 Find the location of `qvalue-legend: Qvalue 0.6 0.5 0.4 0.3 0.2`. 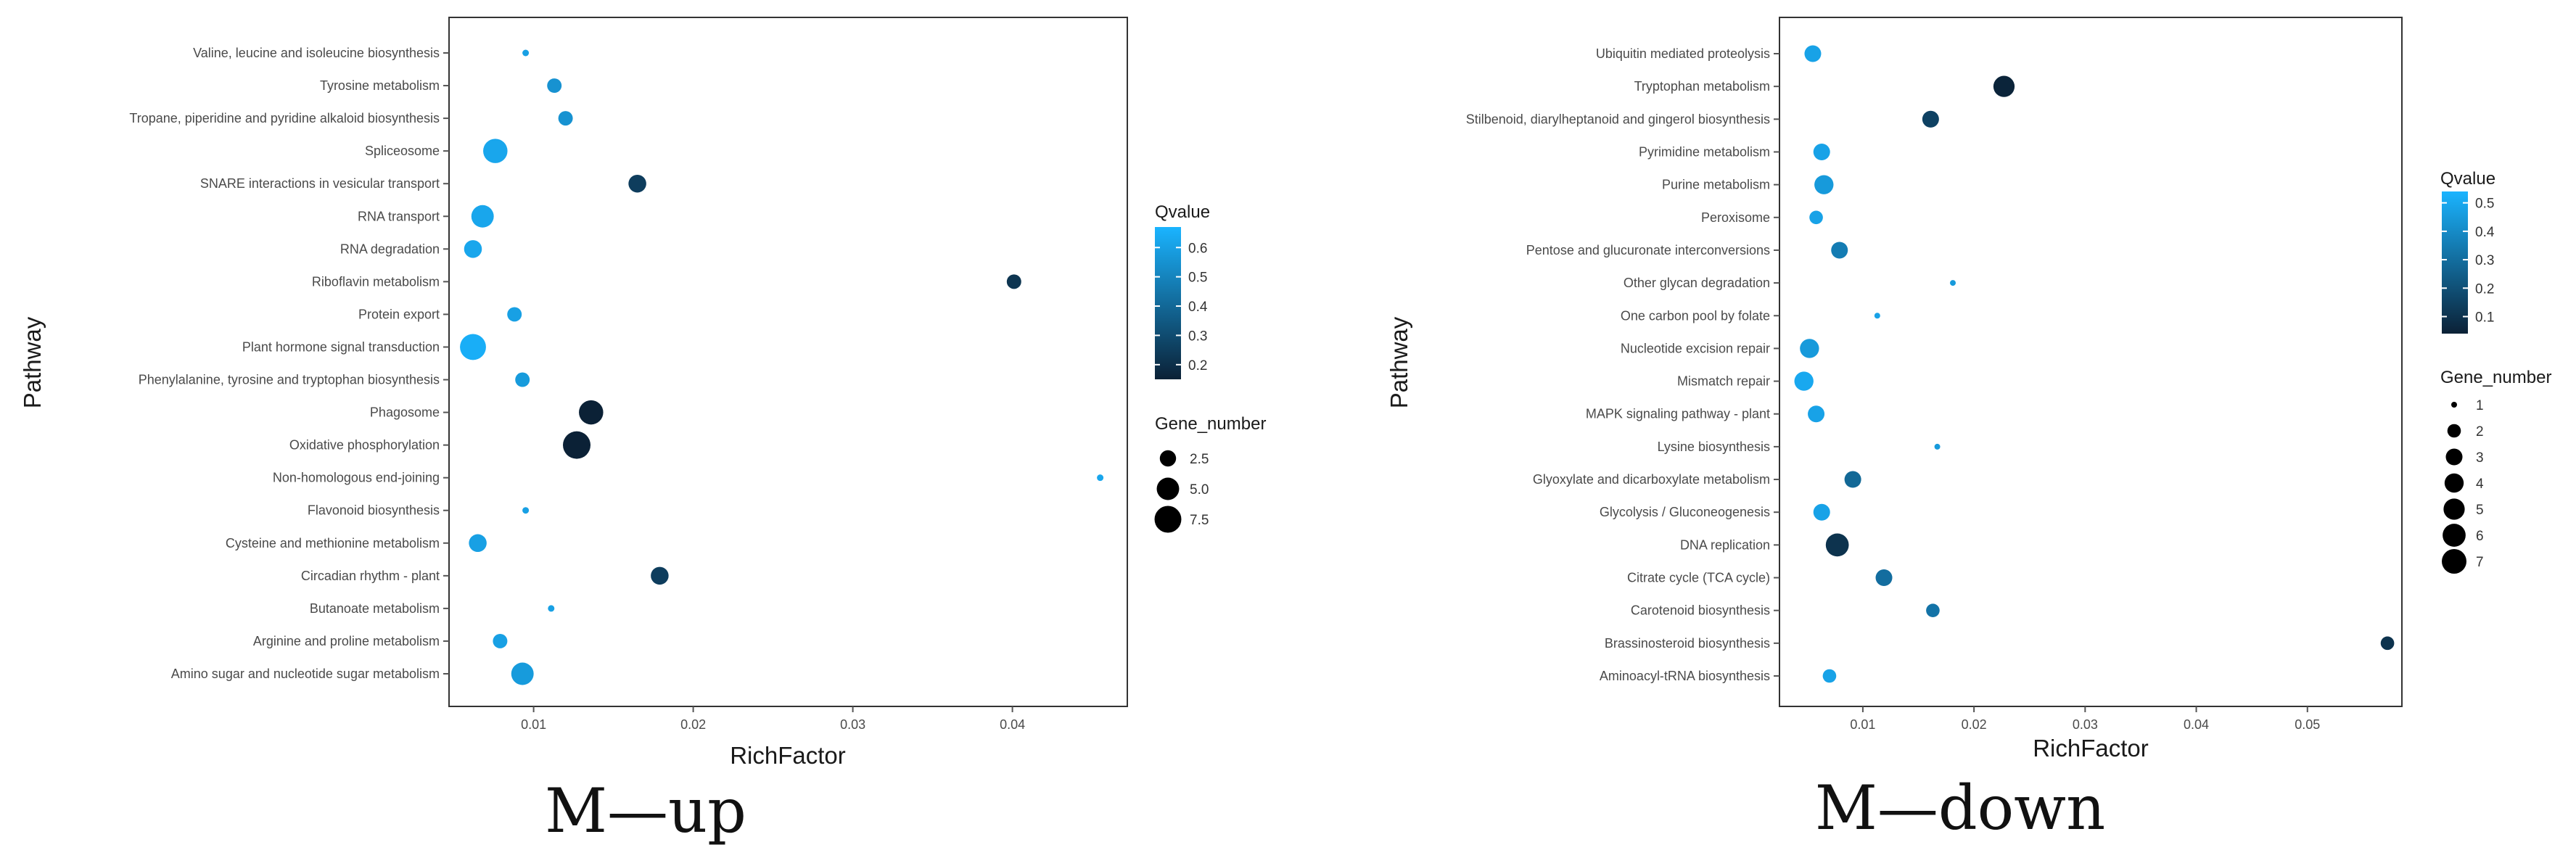

qvalue-legend: Qvalue 0.6 0.5 0.4 0.3 0.2 is located at coordinates (1182, 290).